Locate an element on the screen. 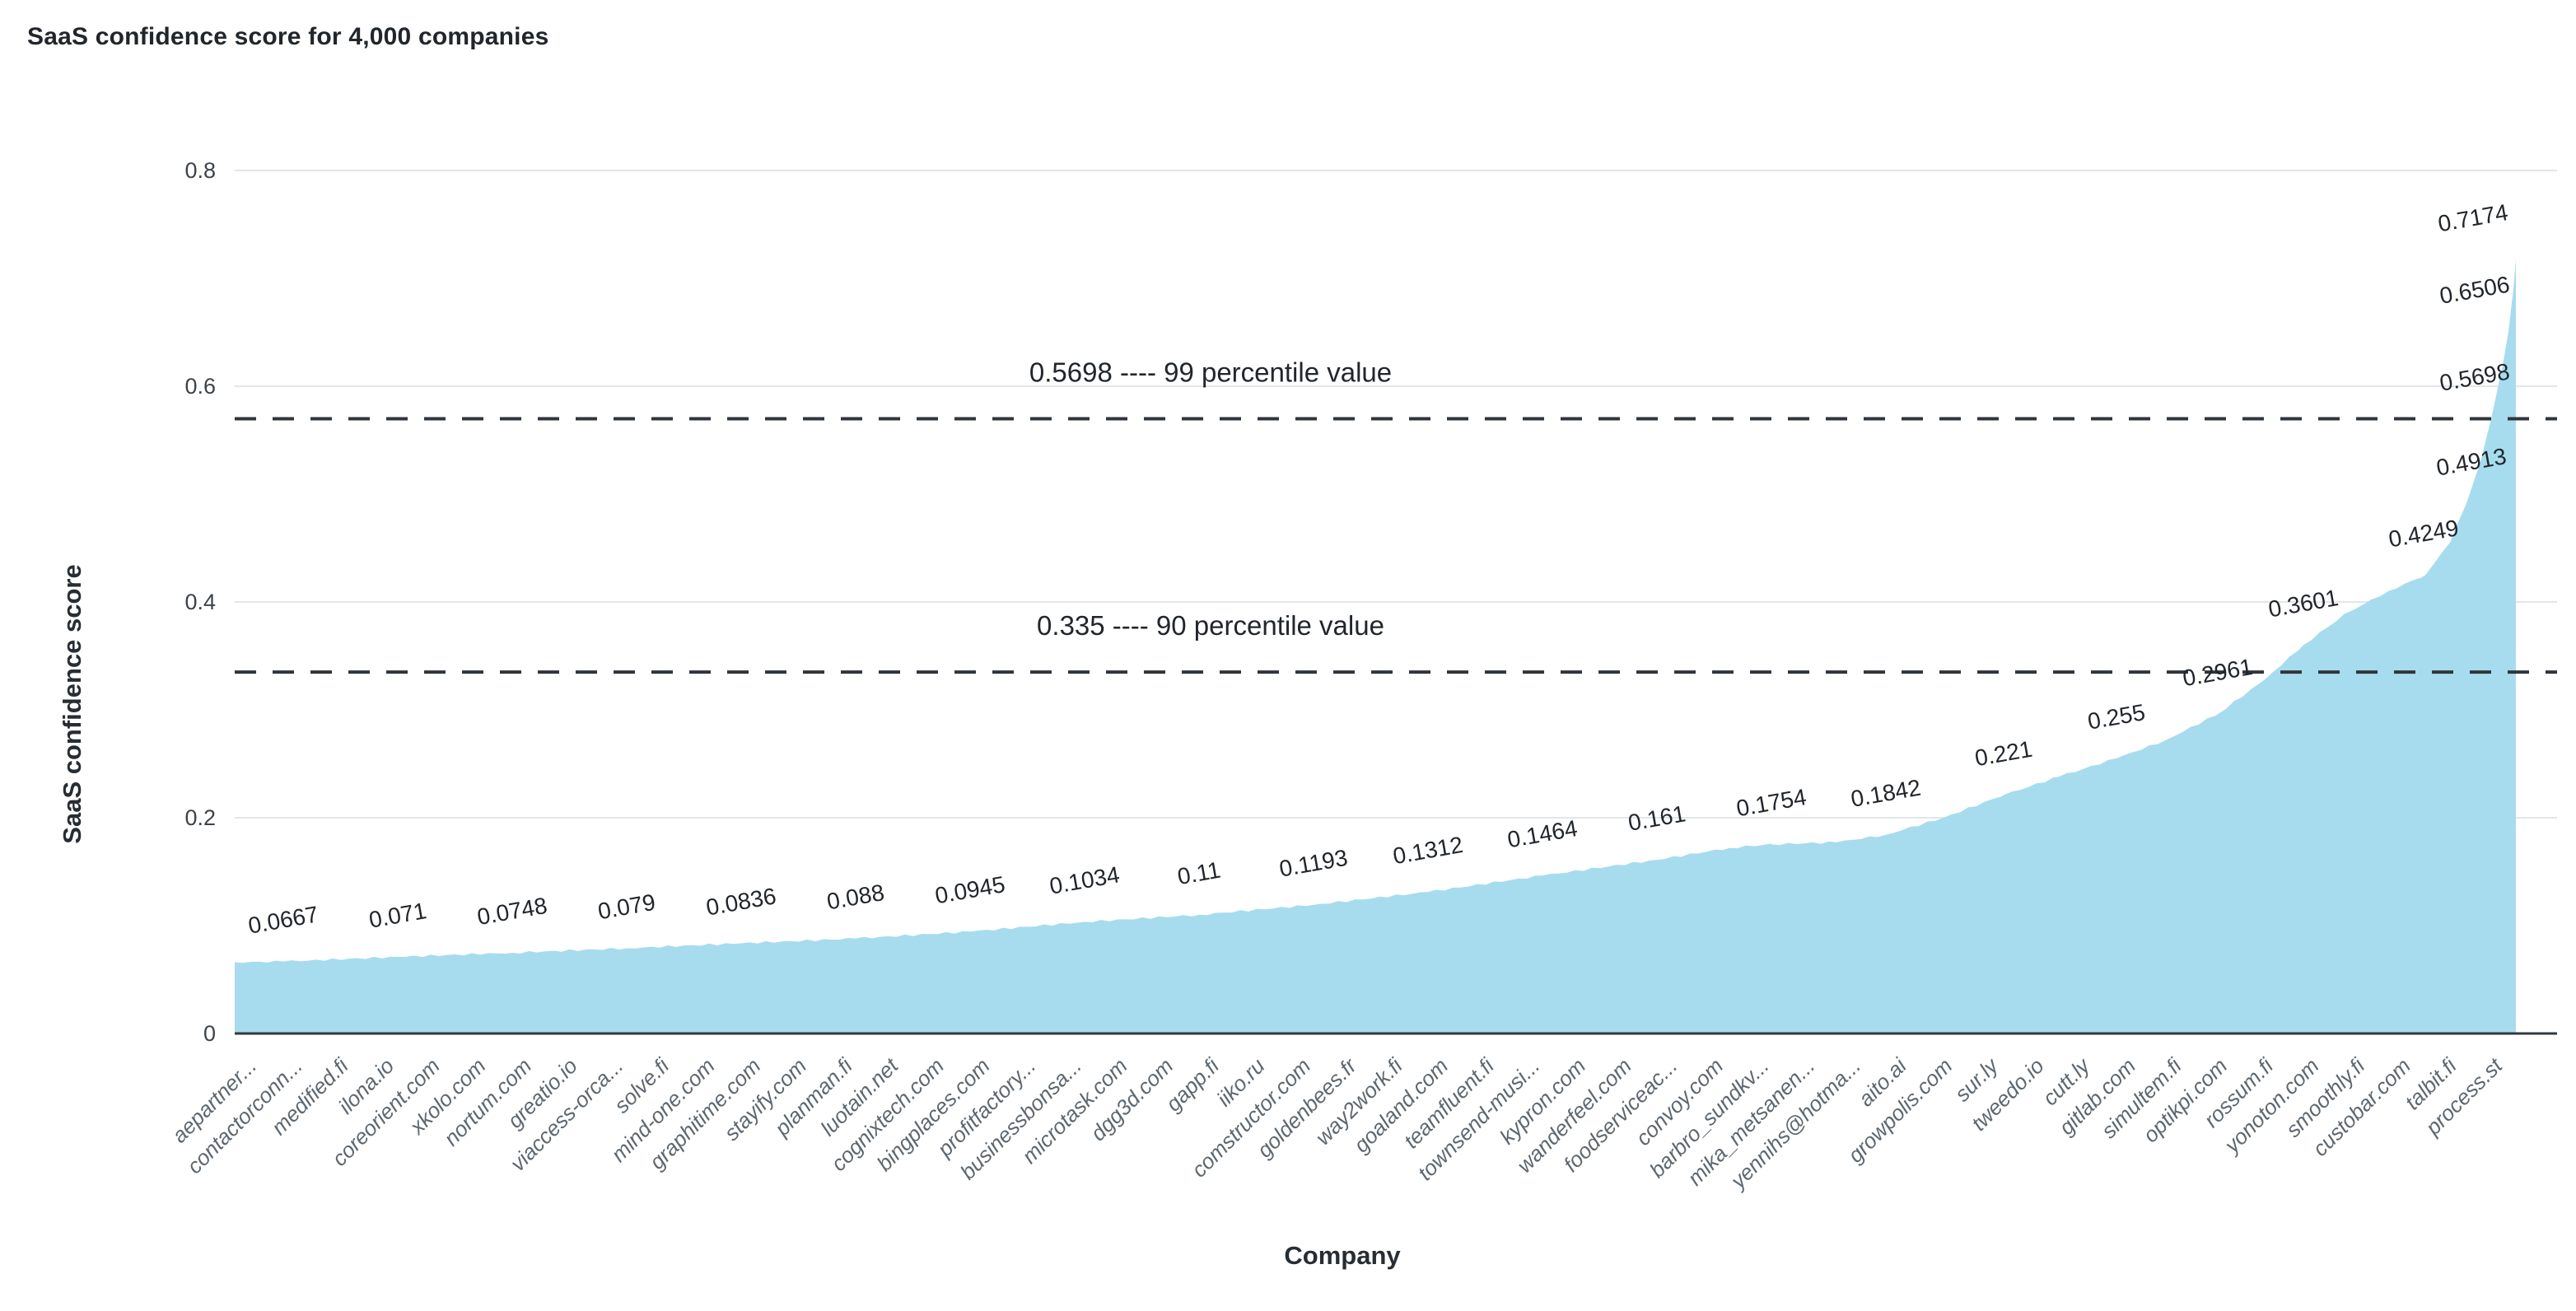 The image size is (2576, 1311). value-label-6: 0.0945 is located at coordinates (970, 890).